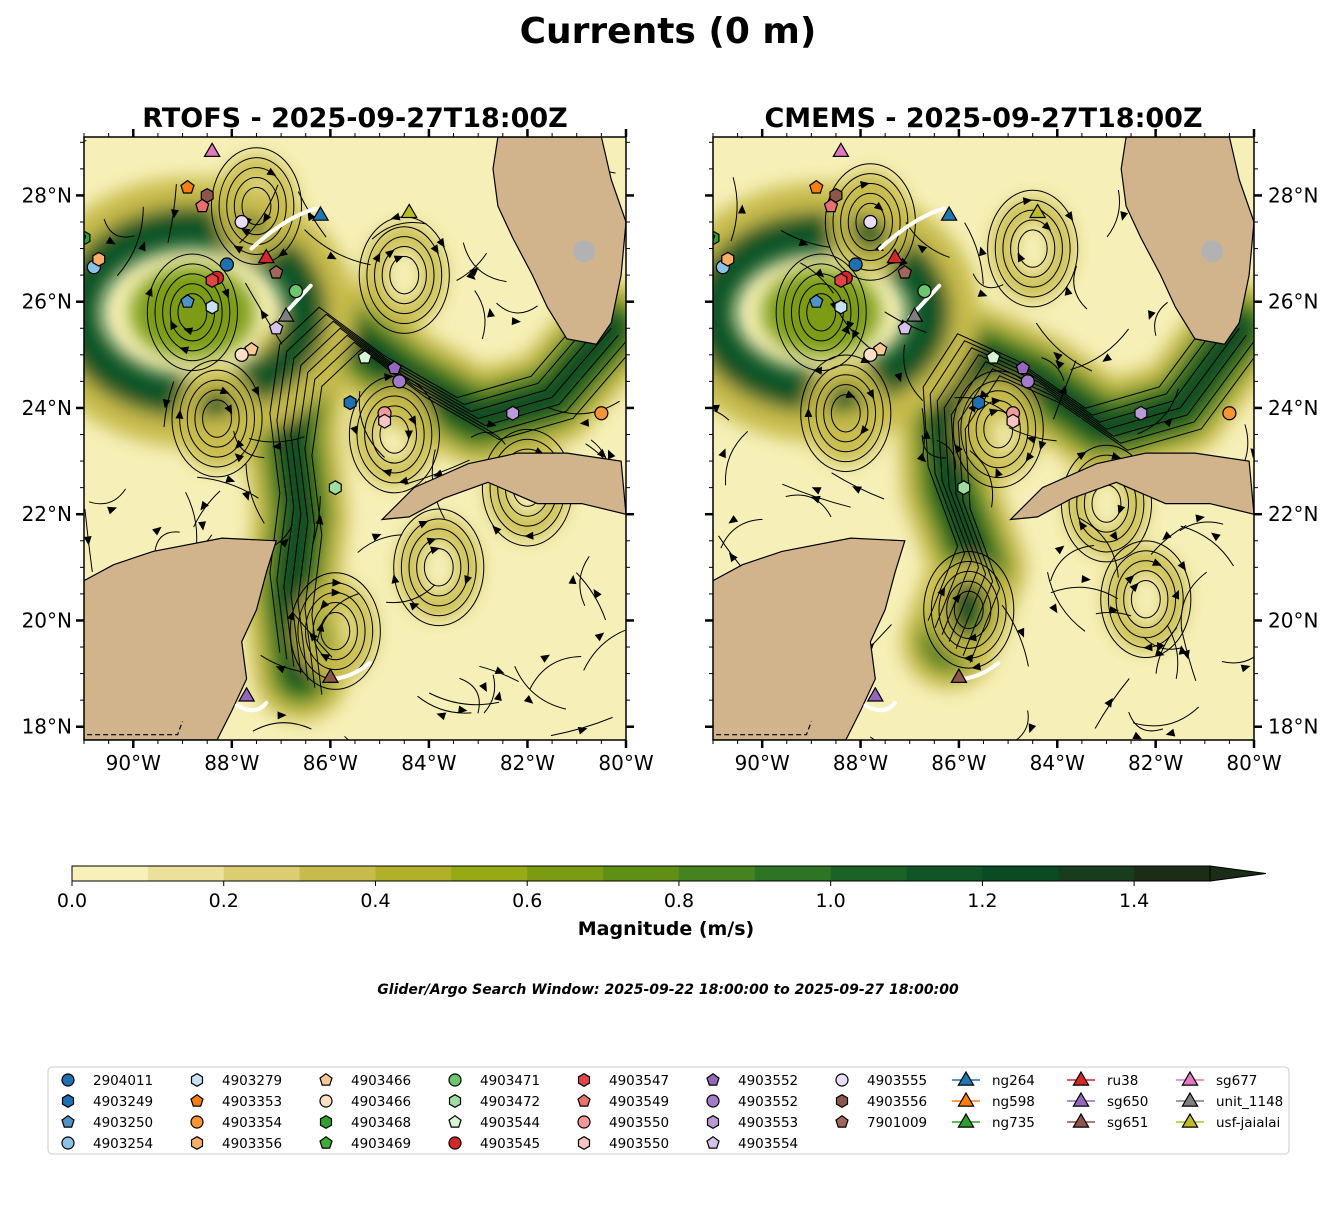 Image resolution: width=1337 pixels, height=1231 pixels. What do you see at coordinates (1013, 1123) in the screenshot?
I see `legend-label: ng735` at bounding box center [1013, 1123].